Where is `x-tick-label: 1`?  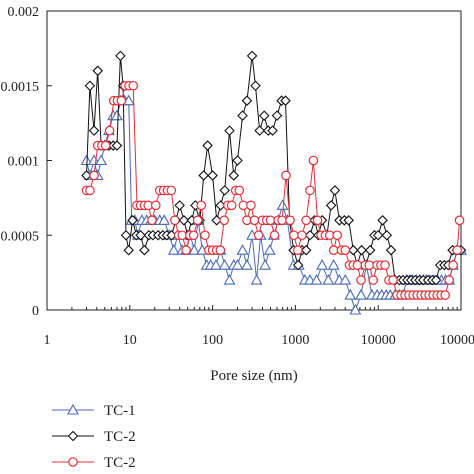
x-tick-label: 1 is located at coordinates (47, 340).